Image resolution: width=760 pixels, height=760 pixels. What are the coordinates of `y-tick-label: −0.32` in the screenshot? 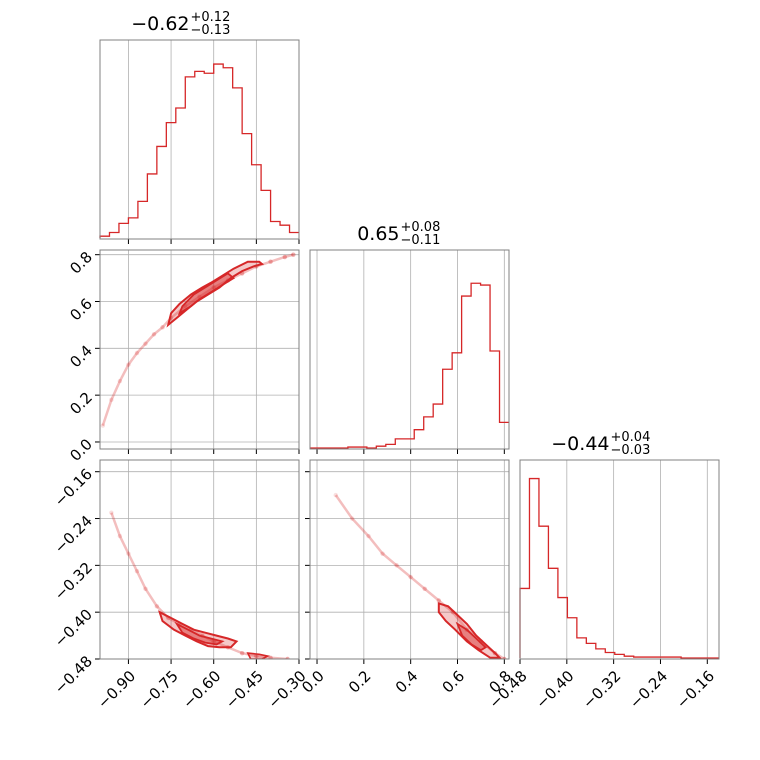 It's located at (73, 581).